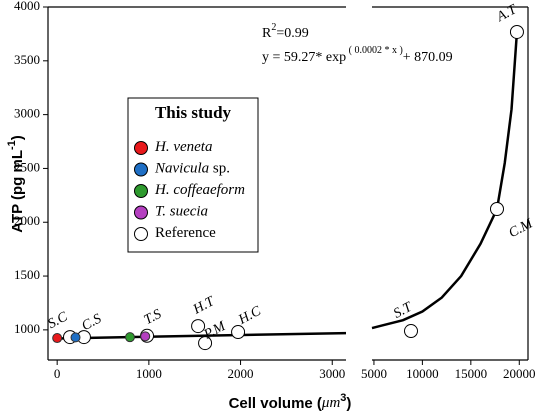 Image resolution: width=560 pixels, height=414 pixels. I want to click on legend-title: This study, so click(193, 112).